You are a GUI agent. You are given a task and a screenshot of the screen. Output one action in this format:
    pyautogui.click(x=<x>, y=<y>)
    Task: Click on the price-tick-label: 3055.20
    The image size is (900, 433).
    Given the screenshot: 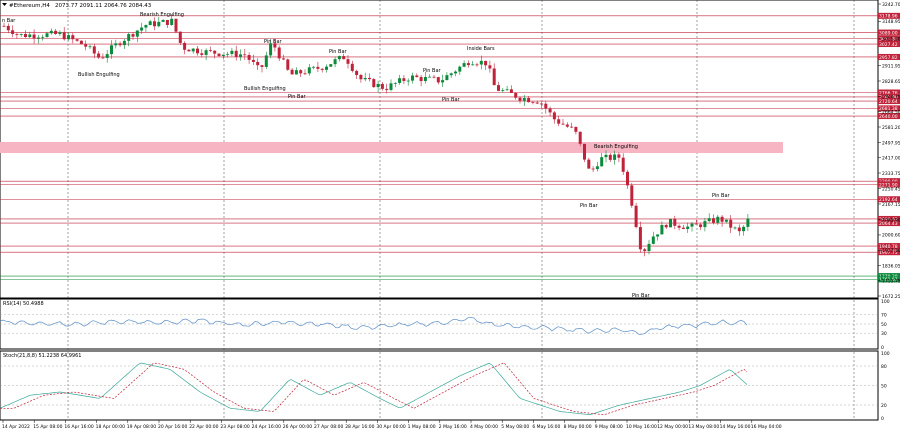 What is the action you would take?
    pyautogui.click(x=891, y=40)
    